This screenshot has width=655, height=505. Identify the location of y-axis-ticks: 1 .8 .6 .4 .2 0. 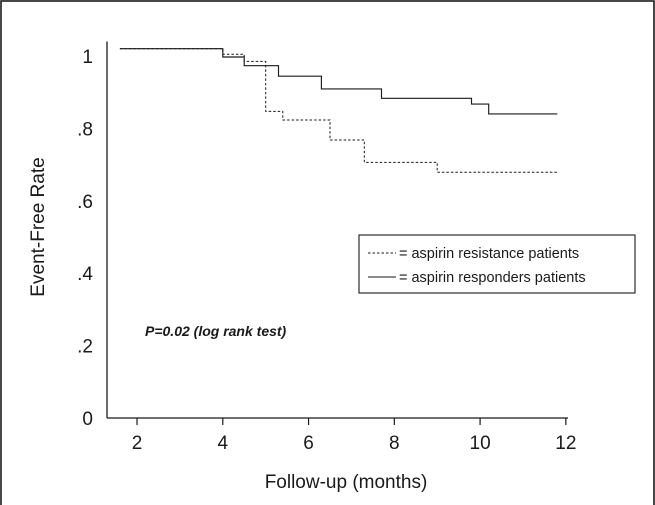
(85, 238).